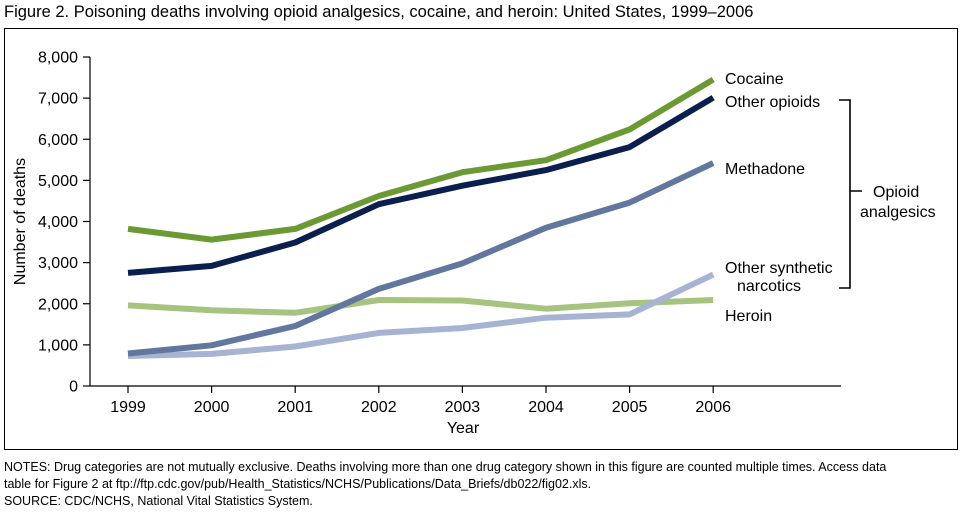 This screenshot has width=960, height=513. Describe the element at coordinates (769, 286) in the screenshot. I see `label-other-synthetic-line2: narcotics` at that location.